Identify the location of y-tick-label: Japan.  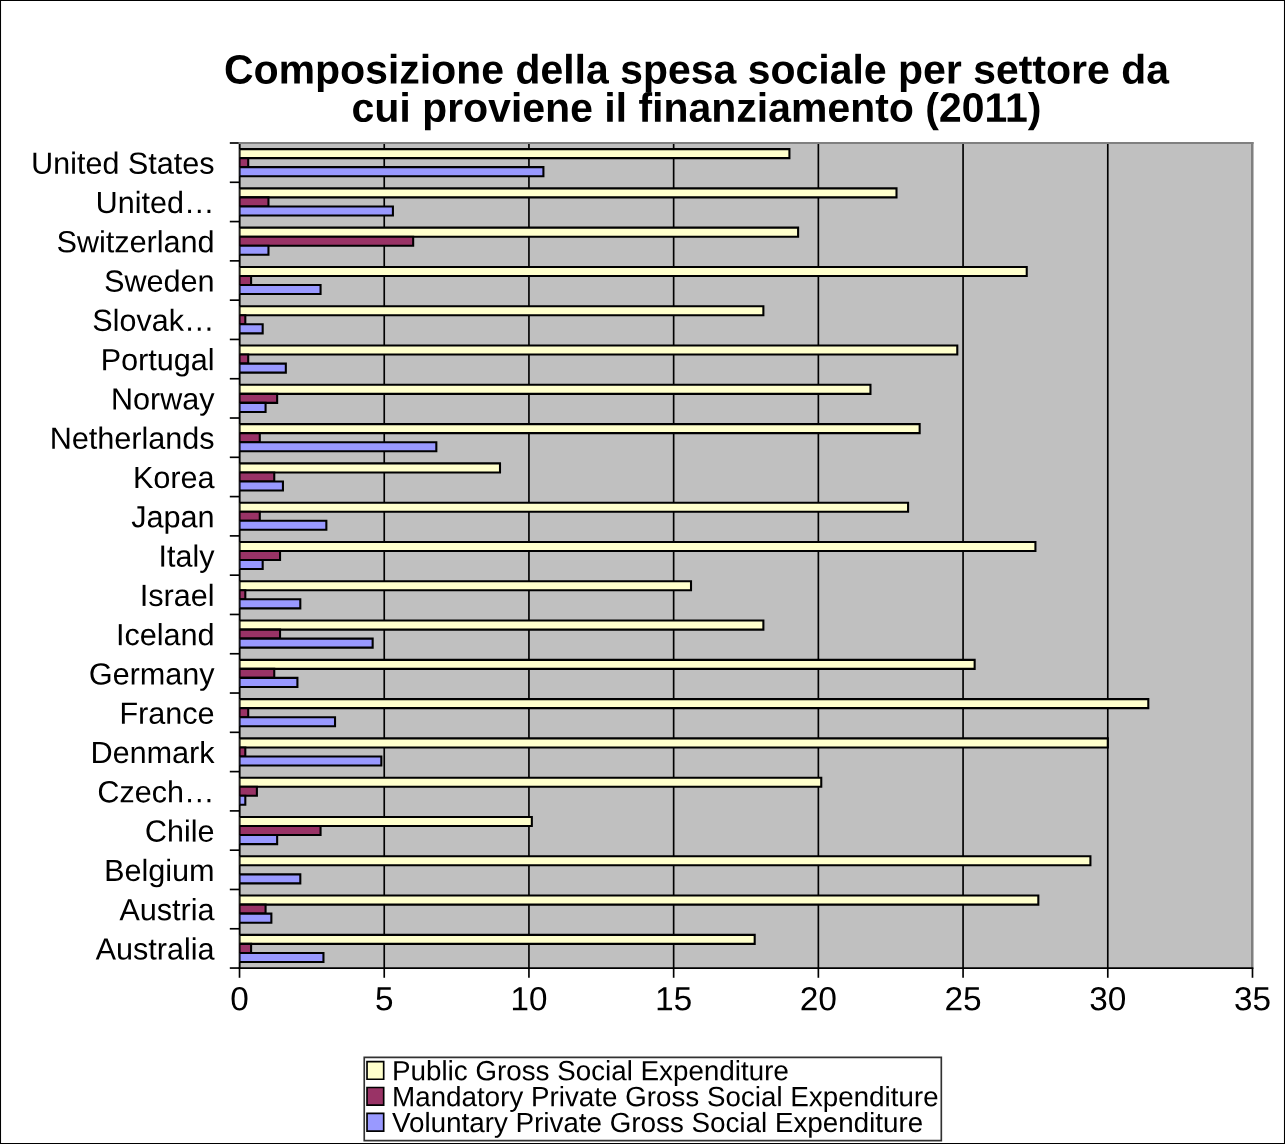
(172, 520).